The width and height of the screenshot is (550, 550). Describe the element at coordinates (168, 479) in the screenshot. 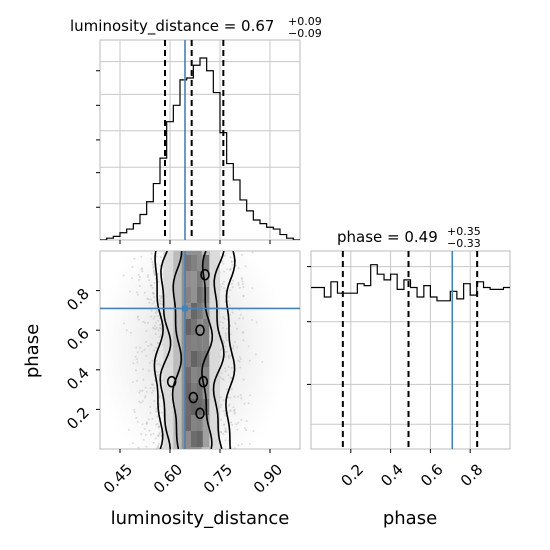

I see `x-tick-label: 0.60` at that location.